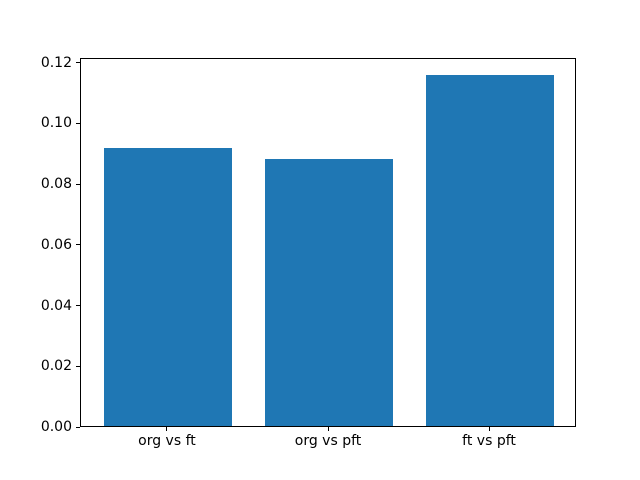 The image size is (640, 480). What do you see at coordinates (56, 244) in the screenshot?
I see `y-tick-label: 0.06` at bounding box center [56, 244].